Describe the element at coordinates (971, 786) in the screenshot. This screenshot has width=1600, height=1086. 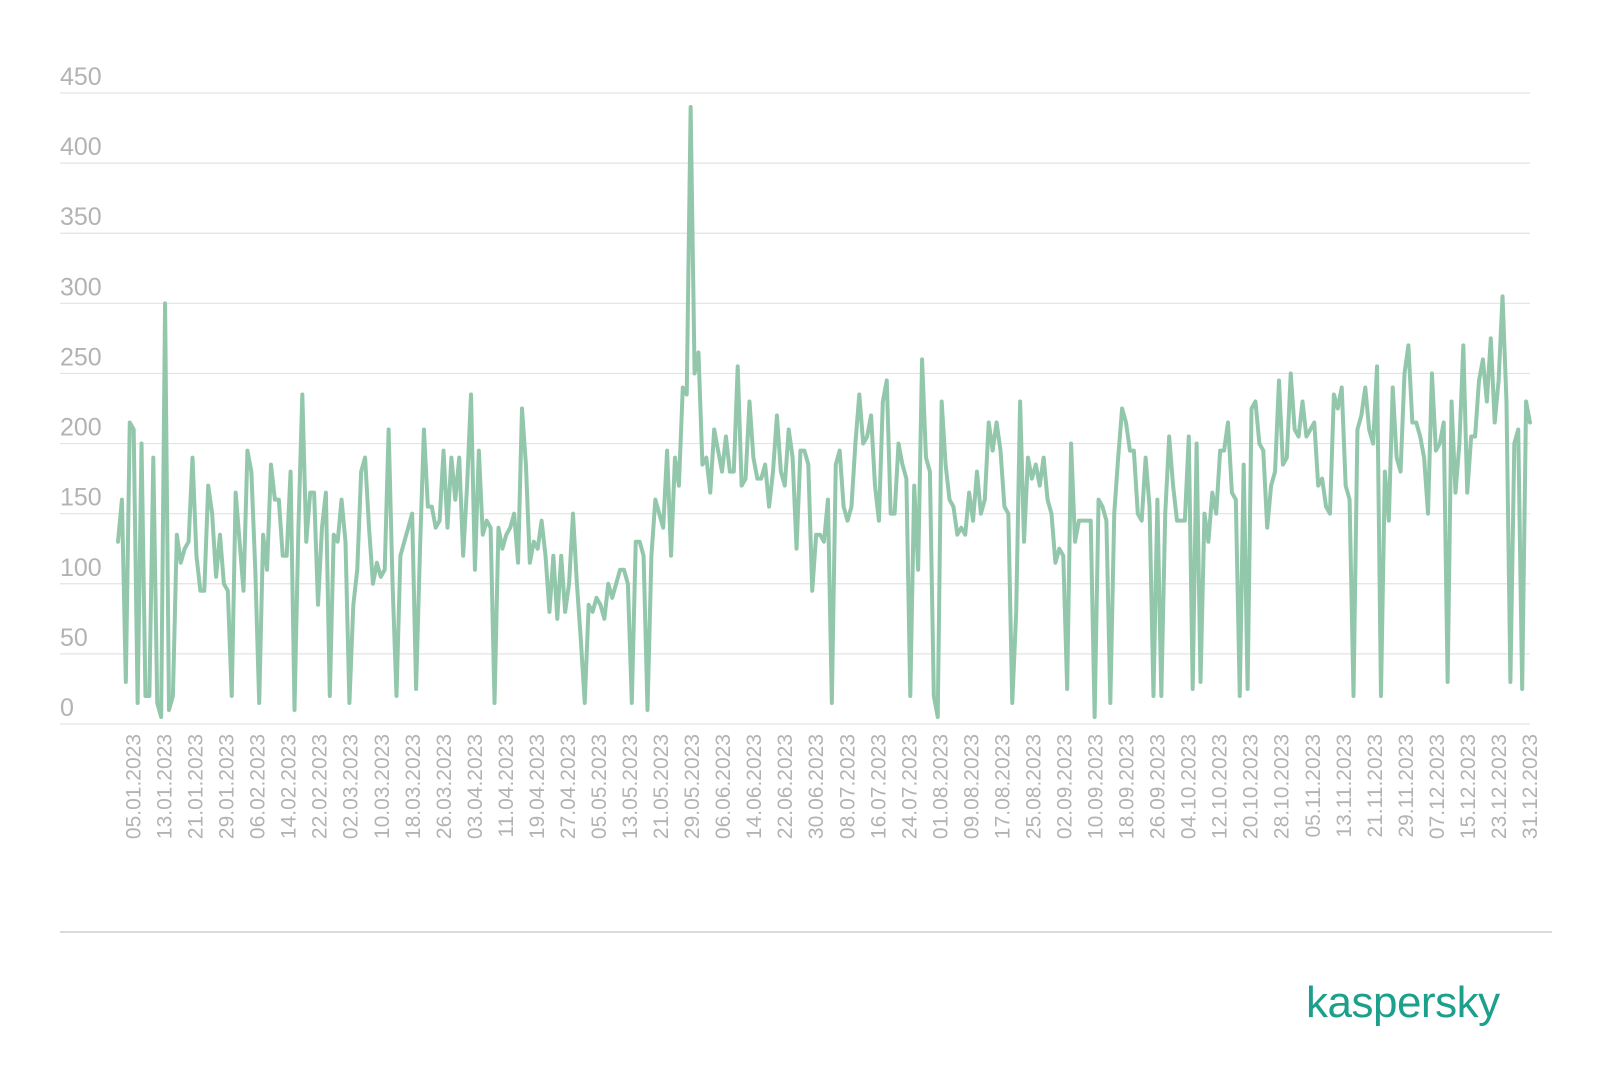
I see `x-tick-label: 09.08.2023` at that location.